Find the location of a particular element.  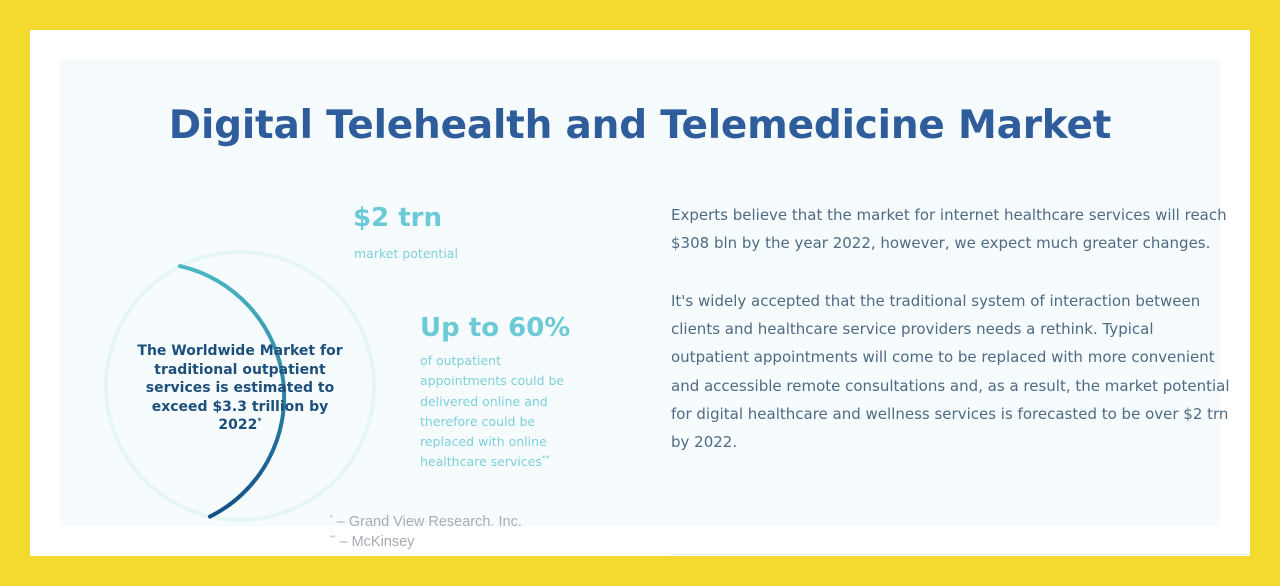

ring-track is located at coordinates (240, 386).